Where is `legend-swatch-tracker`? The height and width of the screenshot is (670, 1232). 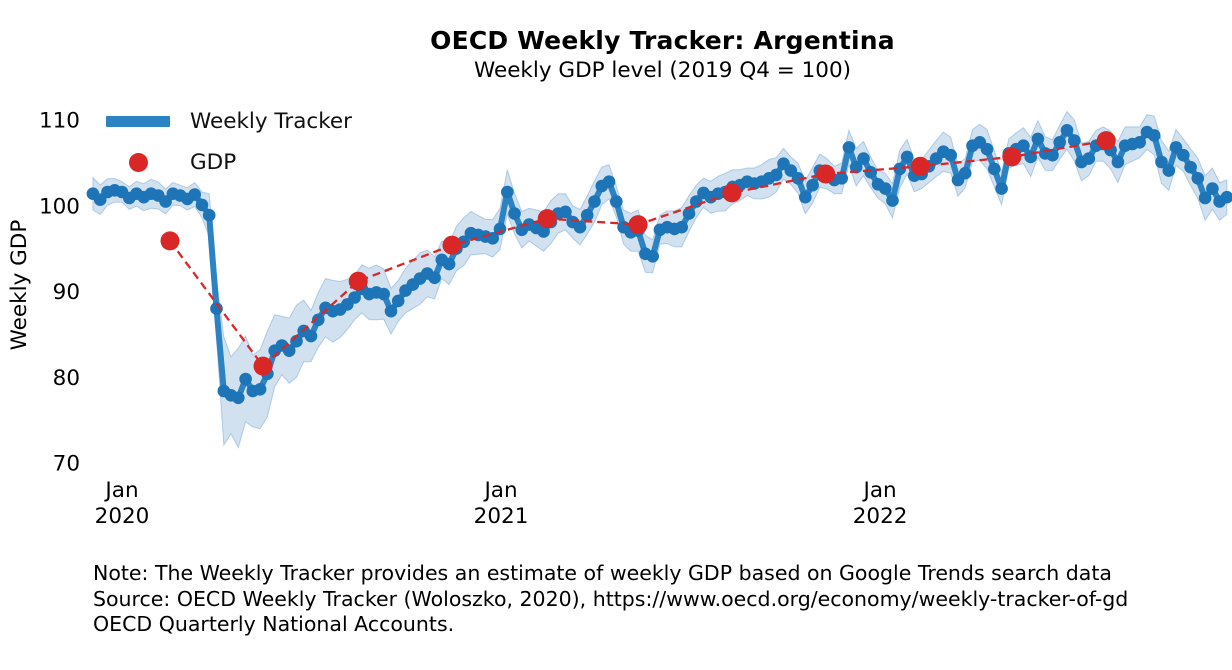 legend-swatch-tracker is located at coordinates (138, 121).